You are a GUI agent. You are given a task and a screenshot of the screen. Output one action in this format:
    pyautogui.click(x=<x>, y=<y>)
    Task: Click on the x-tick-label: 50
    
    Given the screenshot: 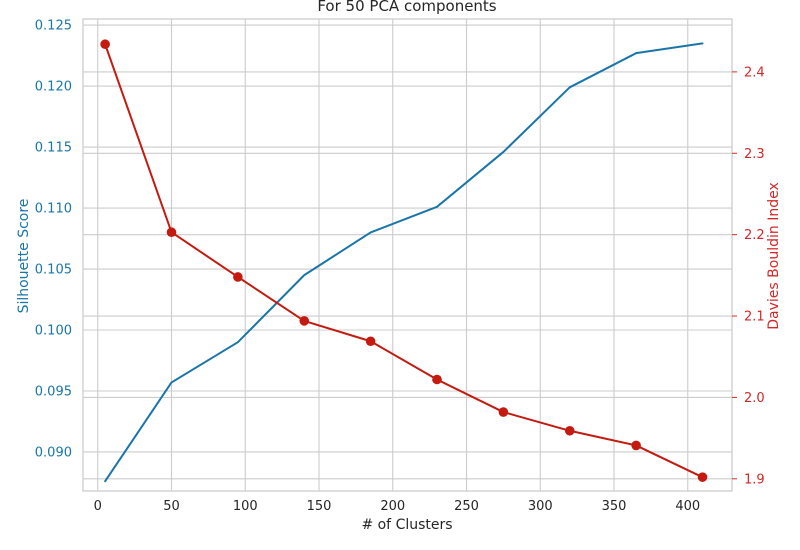 What is the action you would take?
    pyautogui.click(x=171, y=506)
    